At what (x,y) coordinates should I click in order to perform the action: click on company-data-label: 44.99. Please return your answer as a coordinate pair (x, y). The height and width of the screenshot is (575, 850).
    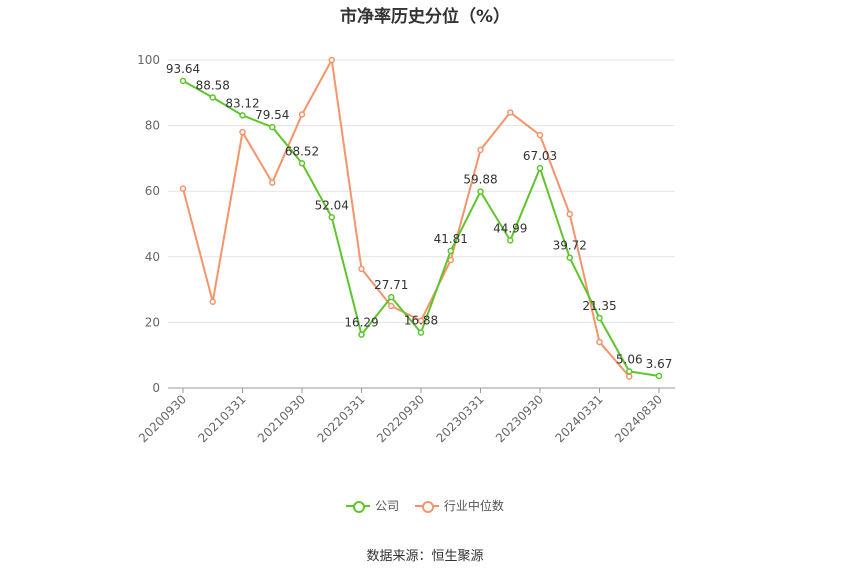
    Looking at the image, I should click on (510, 228).